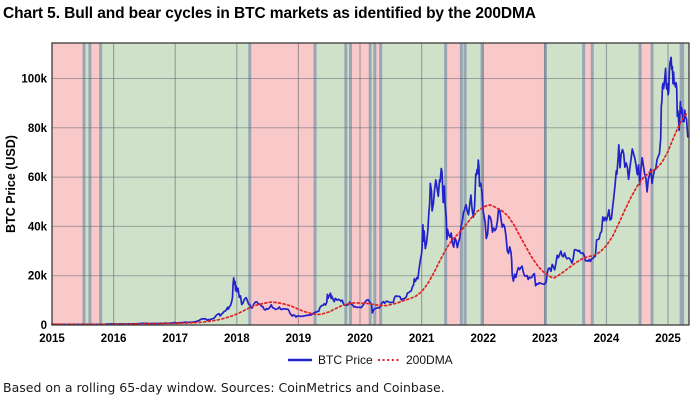 This screenshot has height=401, width=691. Describe the element at coordinates (38, 277) in the screenshot. I see `y-tick-label: 20k` at that location.